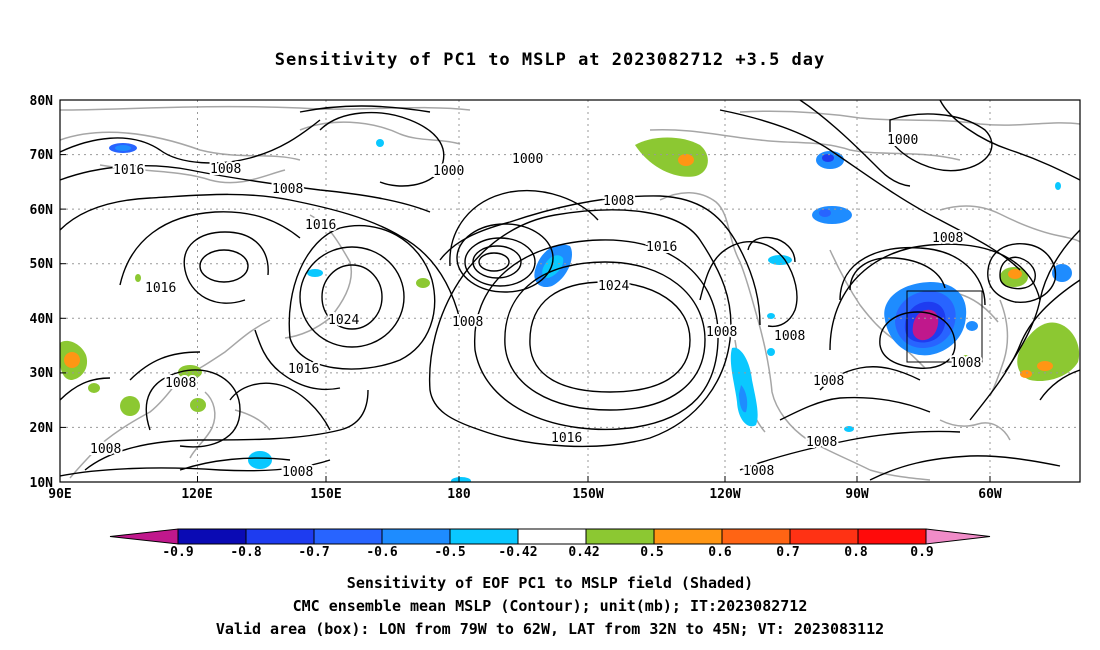 The height and width of the screenshot is (650, 1100). I want to click on lon-tick-label: 150W, so click(587, 494).